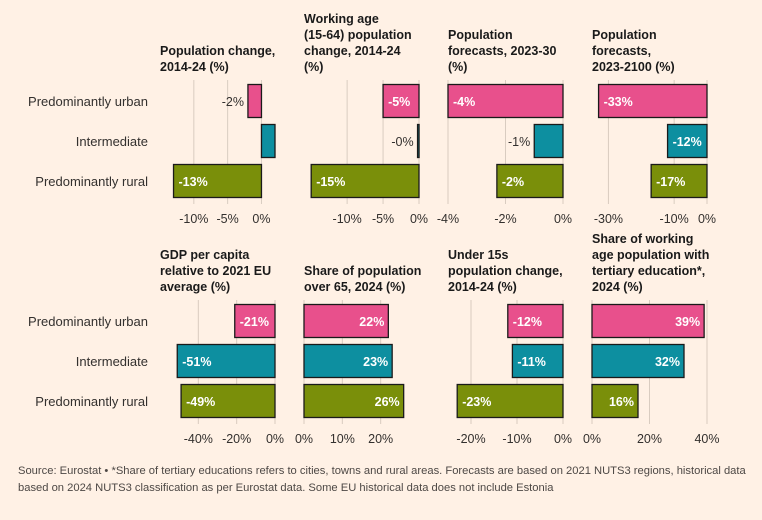 The image size is (762, 520). Describe the element at coordinates (371, 322) in the screenshot. I see `data-label-urban: 22%` at that location.